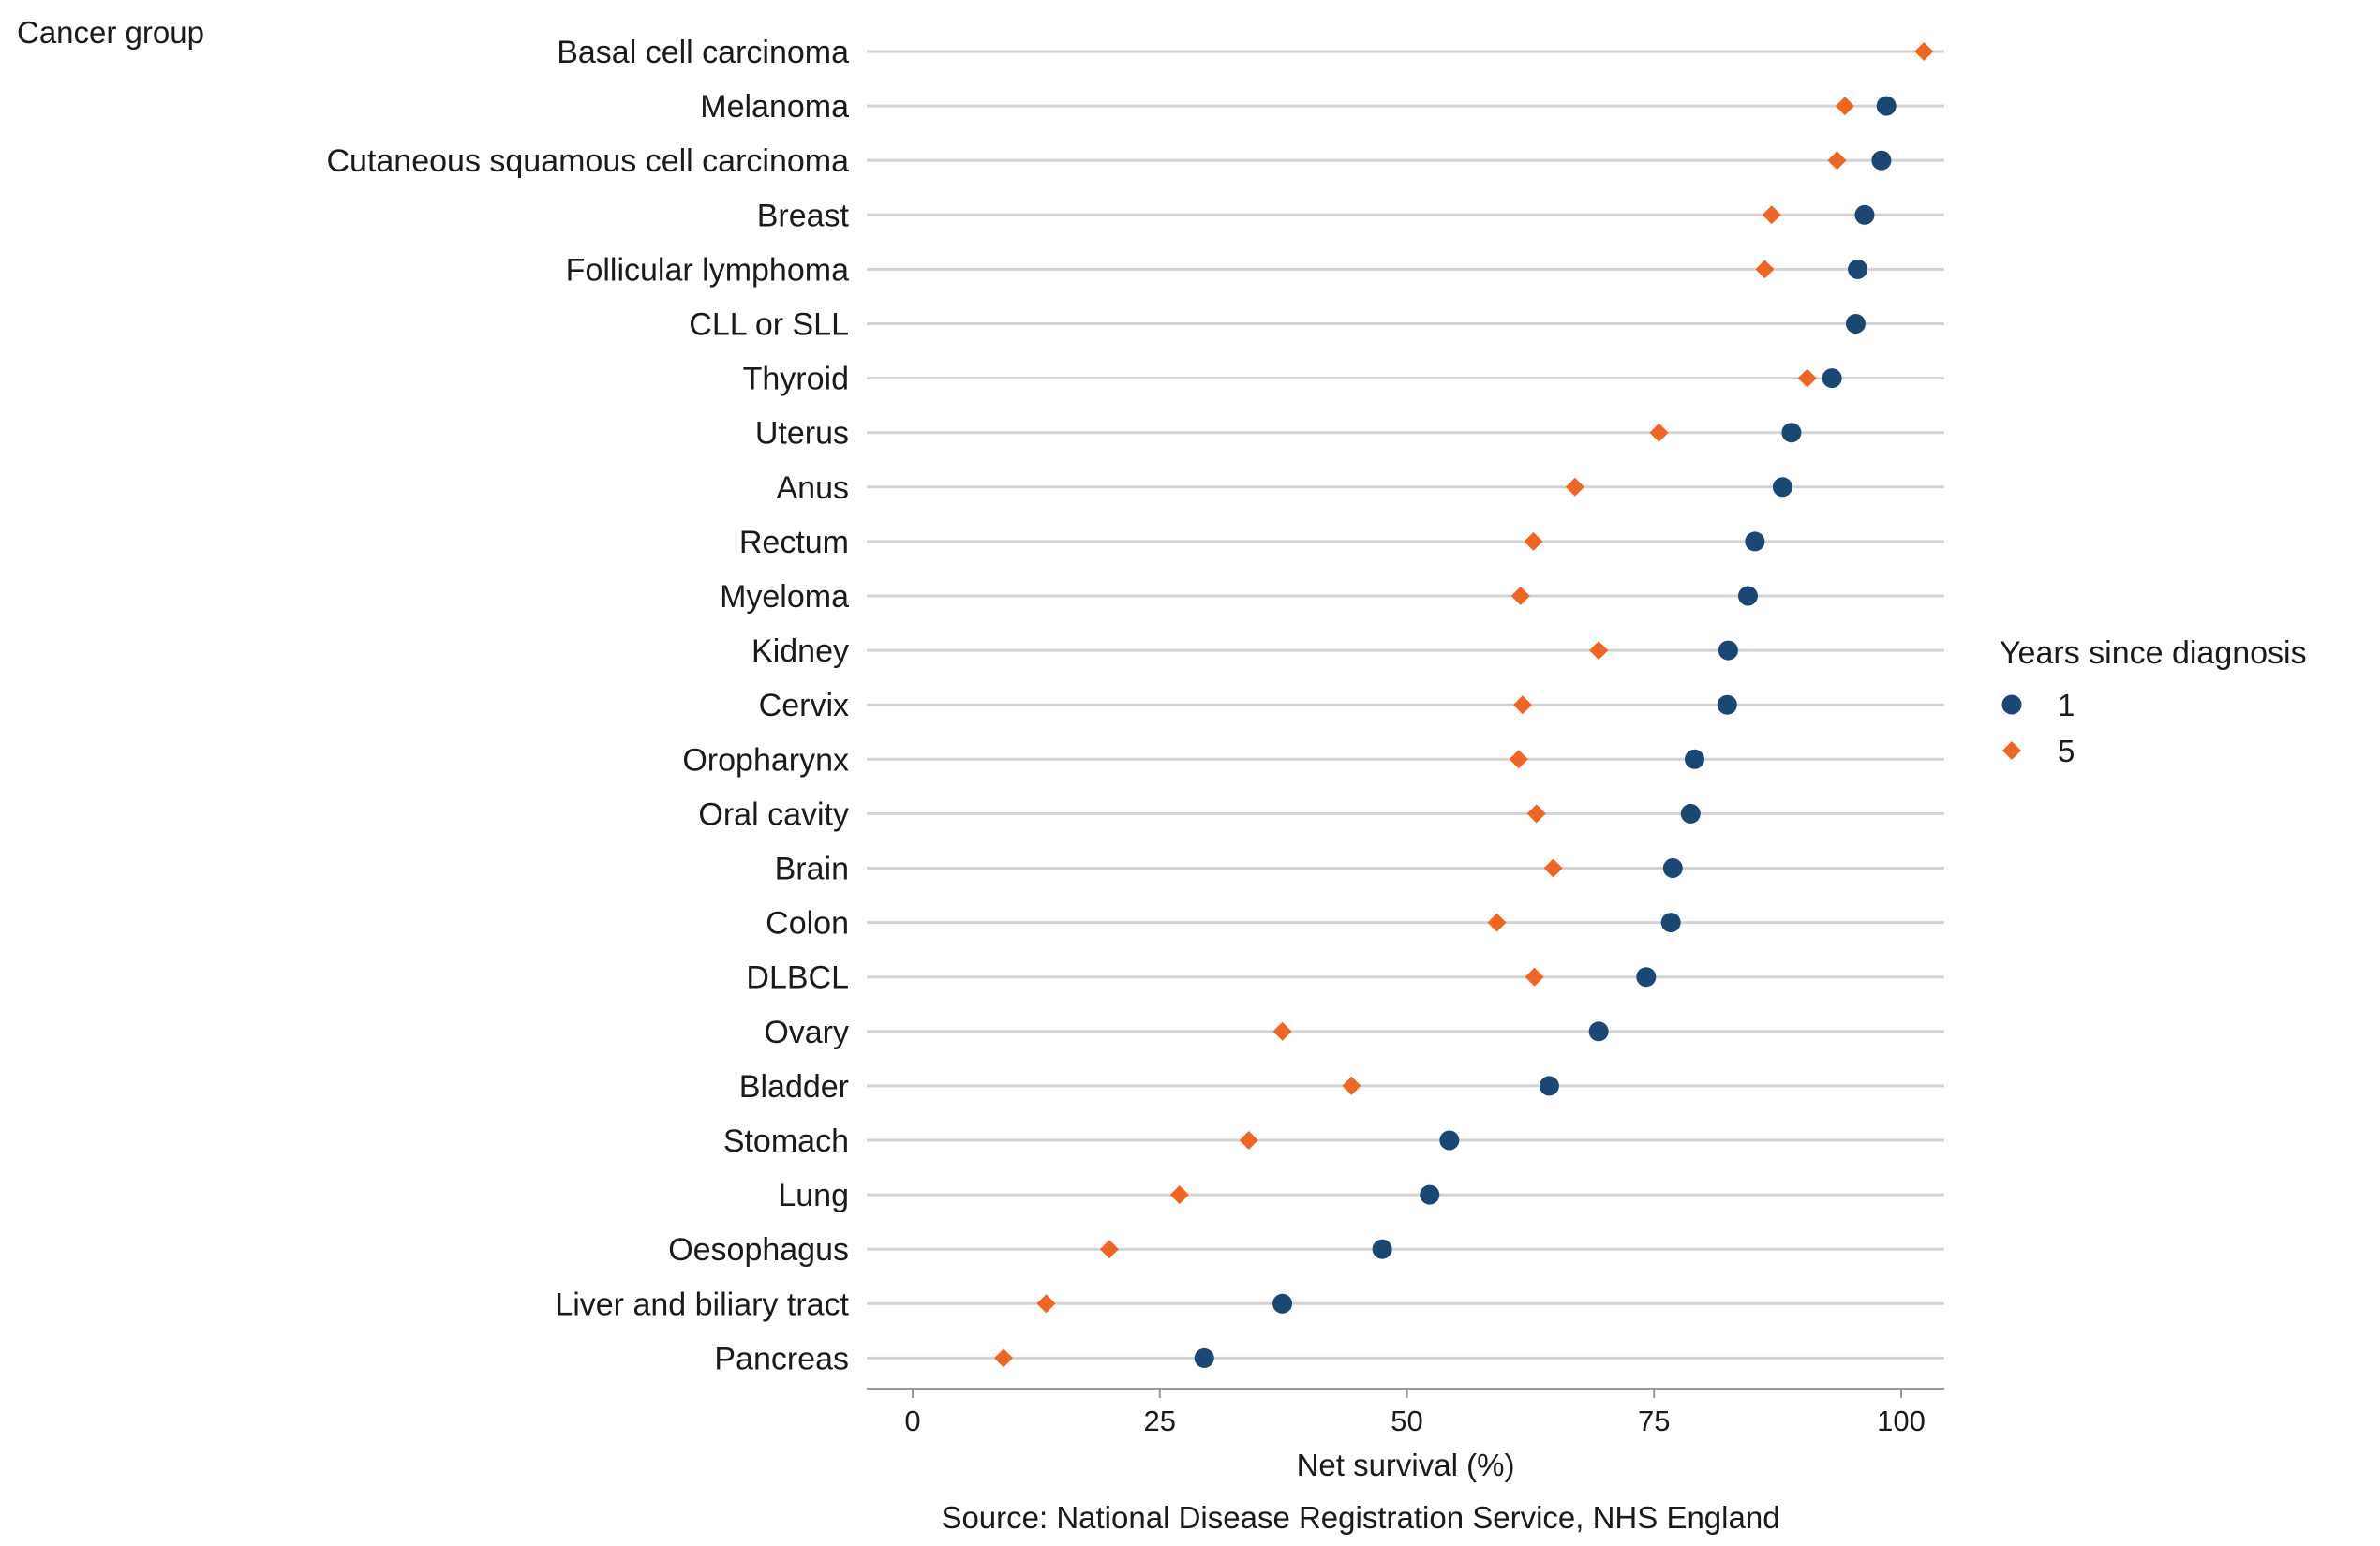  Describe the element at coordinates (2066, 751) in the screenshot. I see `legend-item-label: 5` at that location.